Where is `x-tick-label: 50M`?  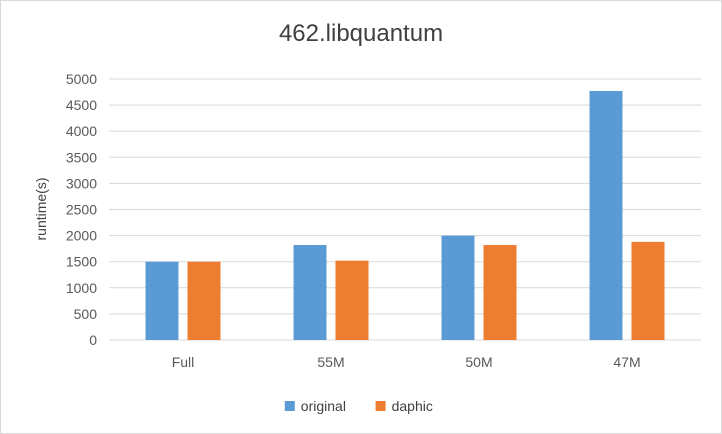 x-tick-label: 50M is located at coordinates (478, 362).